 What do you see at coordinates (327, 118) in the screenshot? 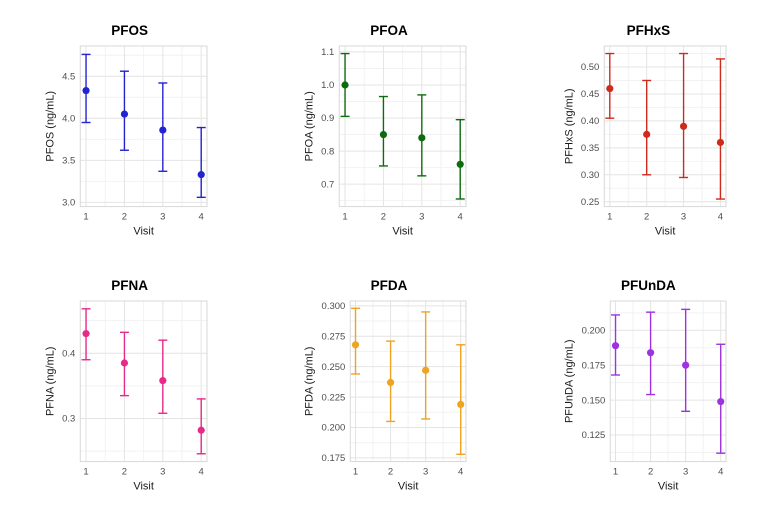
I see `y-tick-label: 0.9` at bounding box center [327, 118].